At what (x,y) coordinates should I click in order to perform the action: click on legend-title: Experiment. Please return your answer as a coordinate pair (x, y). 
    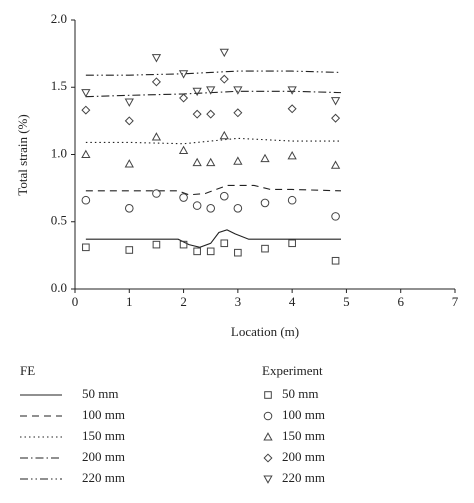
    Looking at the image, I should click on (292, 370).